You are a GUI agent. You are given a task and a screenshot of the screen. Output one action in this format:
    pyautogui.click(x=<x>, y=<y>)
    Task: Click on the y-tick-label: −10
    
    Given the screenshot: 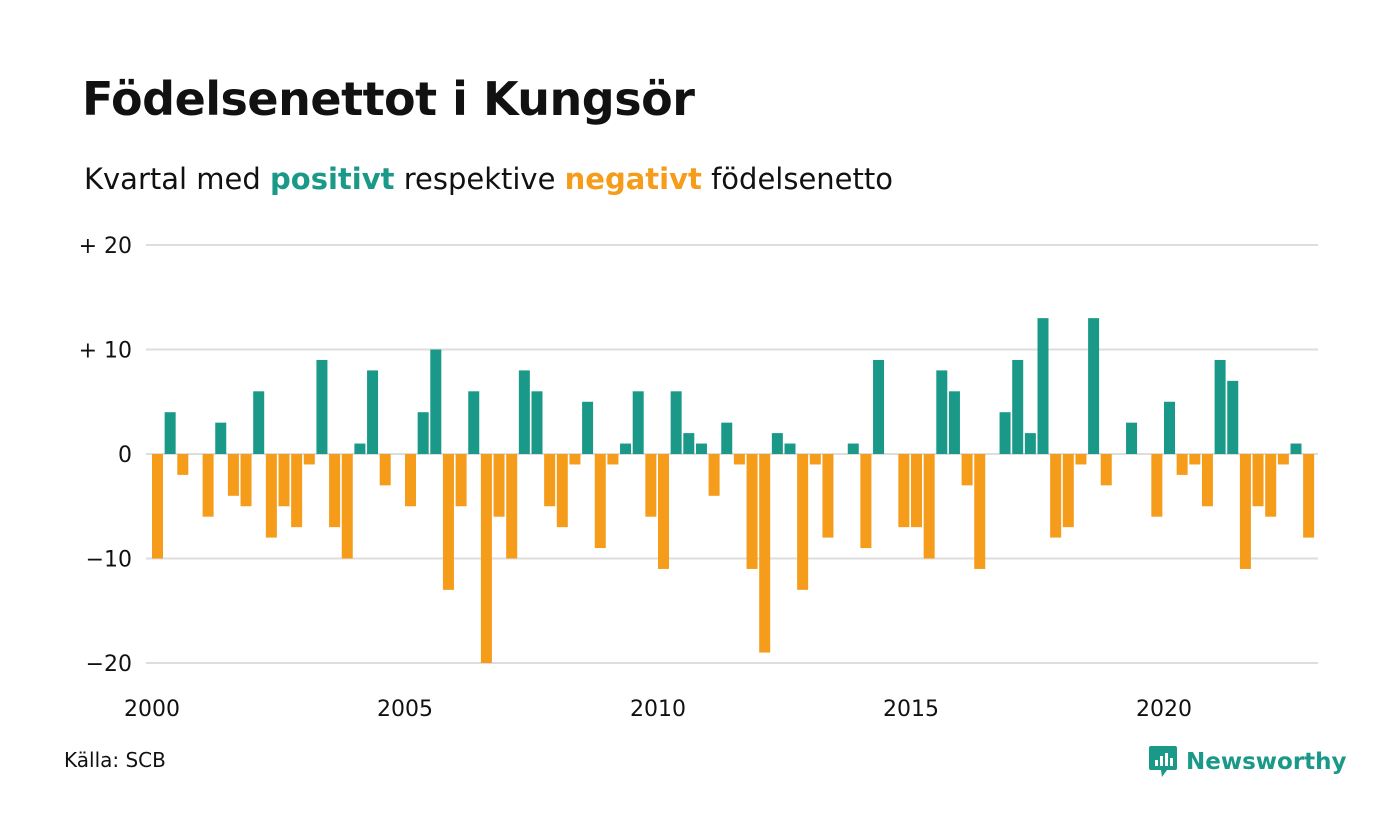 What is the action you would take?
    pyautogui.click(x=109, y=560)
    